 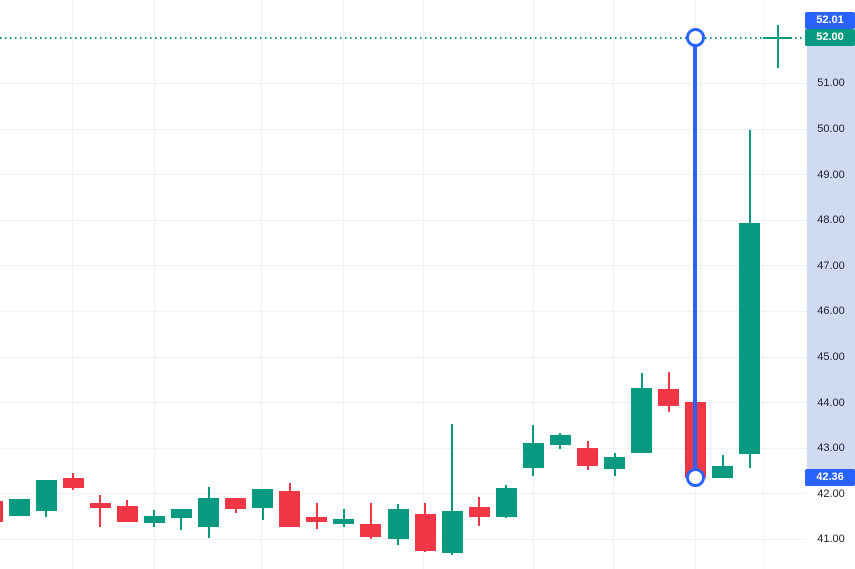 What do you see at coordinates (831, 174) in the screenshot?
I see `price-tick-label: 49.00` at bounding box center [831, 174].